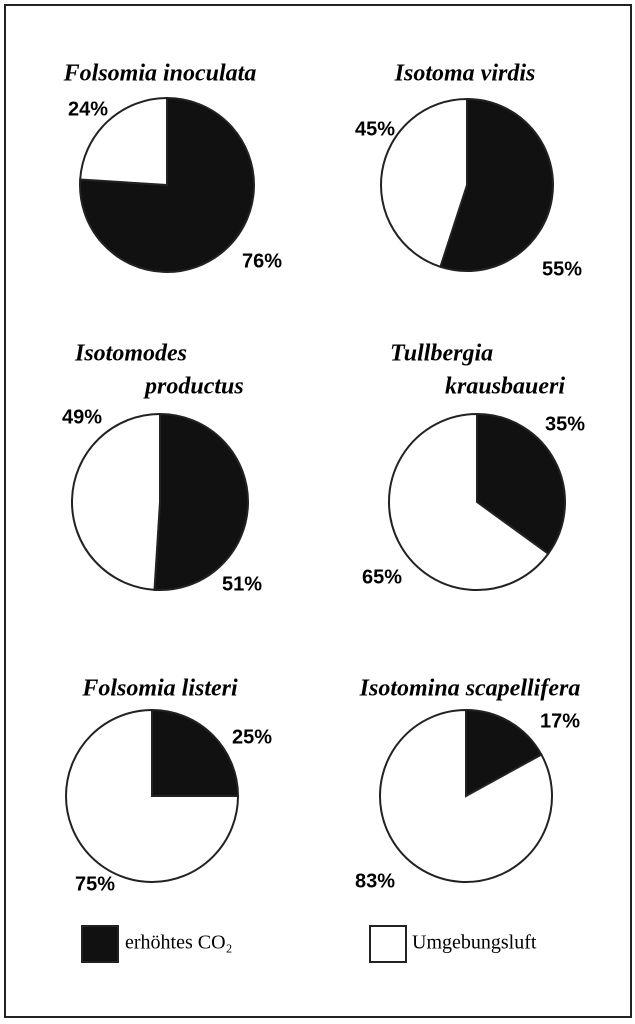  Describe the element at coordinates (375, 881) in the screenshot. I see `value-label: 83%` at that location.